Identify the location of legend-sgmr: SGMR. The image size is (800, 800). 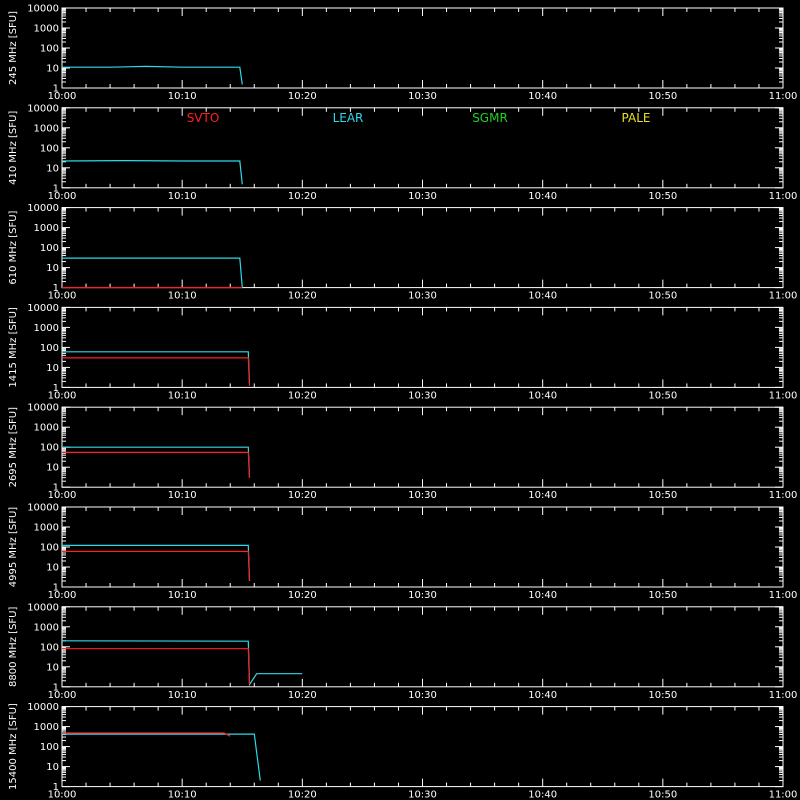
(490, 118).